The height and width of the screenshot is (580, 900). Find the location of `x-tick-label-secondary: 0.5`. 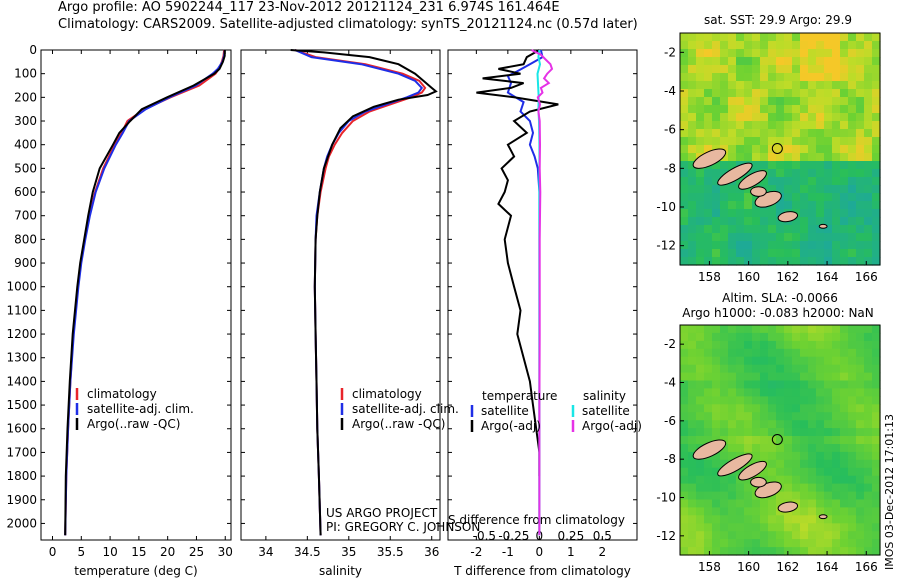

x-tick-label-secondary: 0.5 is located at coordinates (602, 536).